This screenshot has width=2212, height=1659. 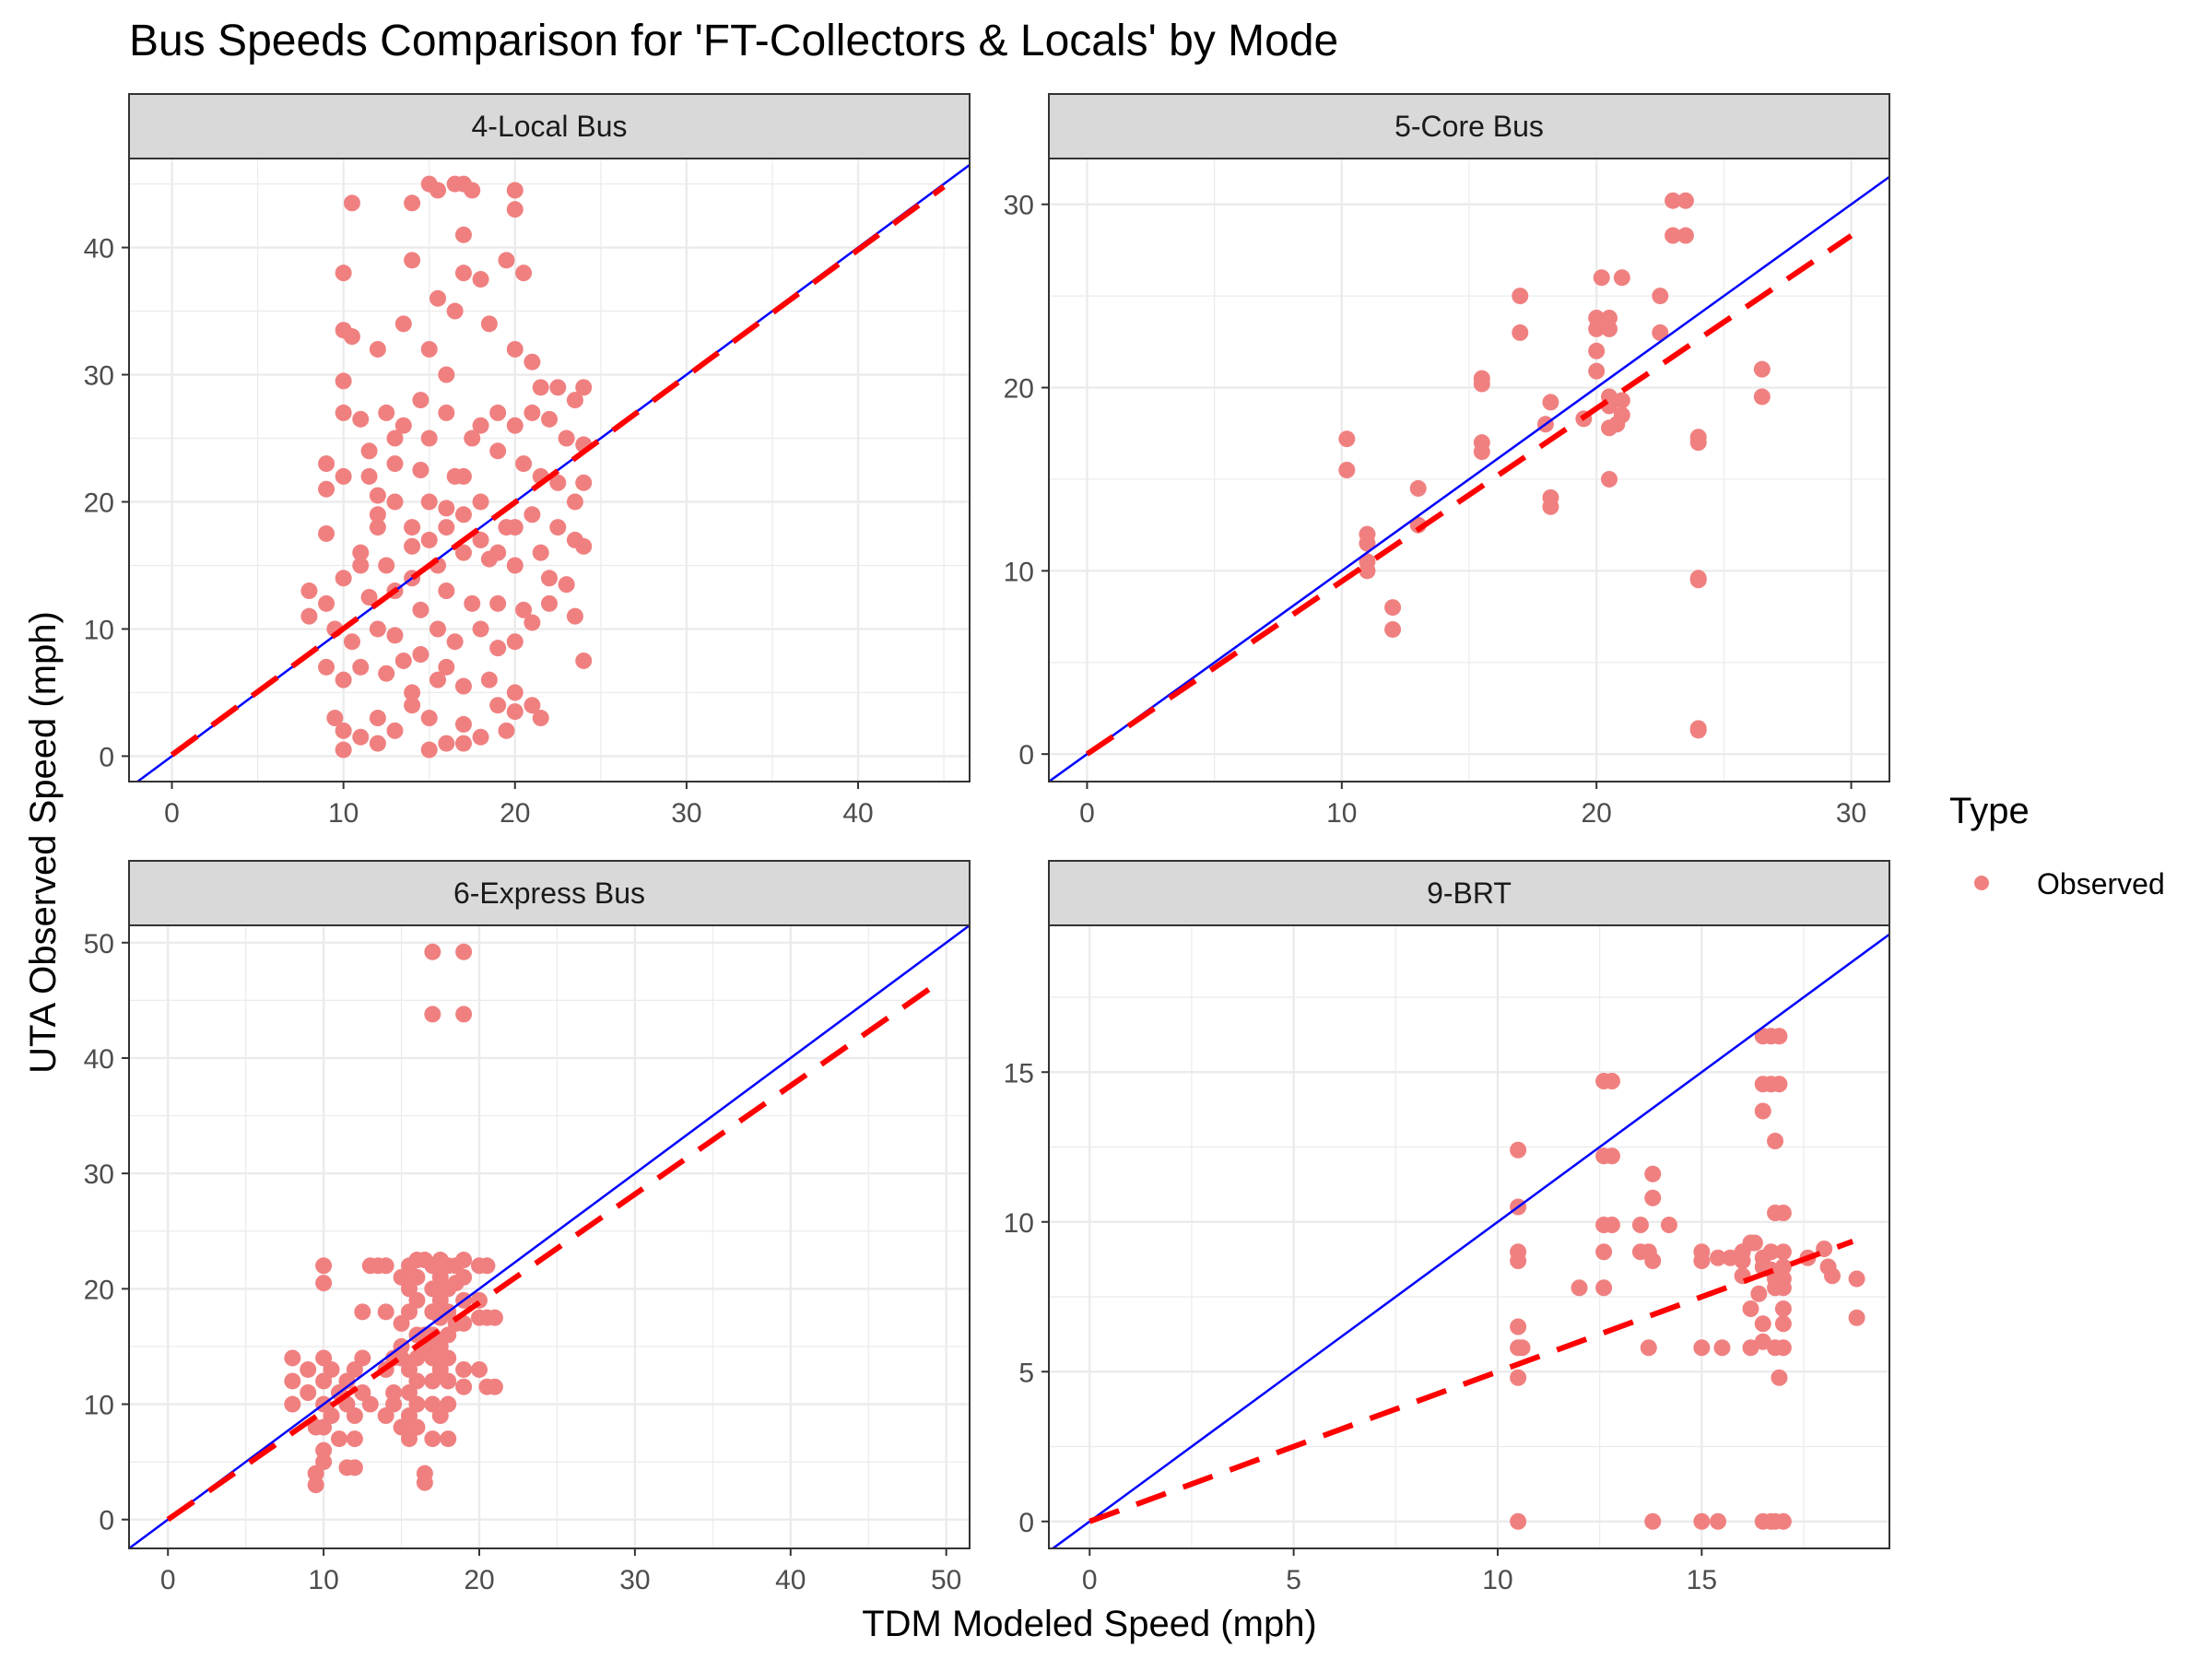 I want to click on y-tick-label: 0, so click(x=1026, y=1523).